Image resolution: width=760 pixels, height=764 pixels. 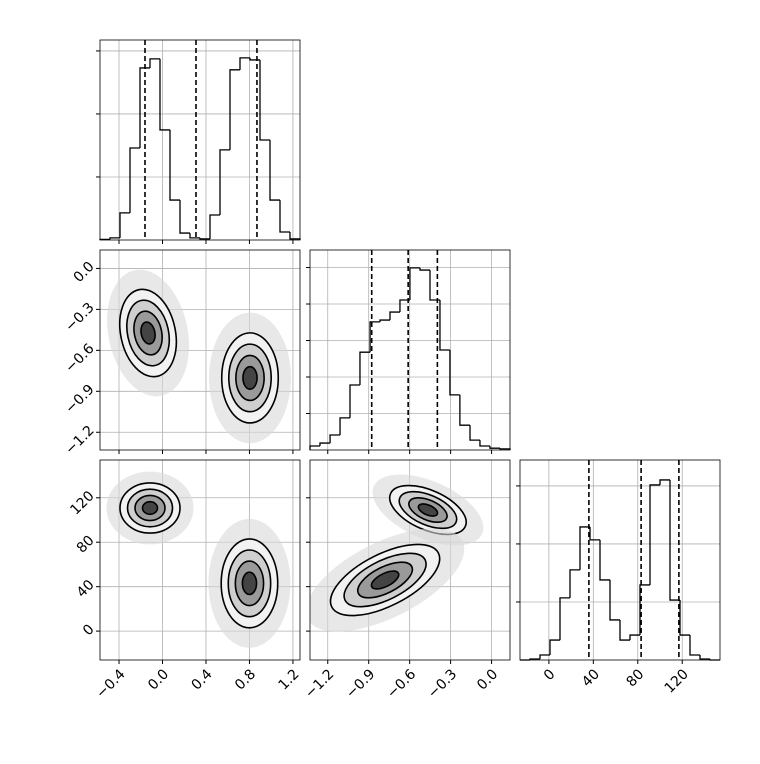 What do you see at coordinates (442, 683) in the screenshot?
I see `x-tick-label: −0.3` at bounding box center [442, 683].